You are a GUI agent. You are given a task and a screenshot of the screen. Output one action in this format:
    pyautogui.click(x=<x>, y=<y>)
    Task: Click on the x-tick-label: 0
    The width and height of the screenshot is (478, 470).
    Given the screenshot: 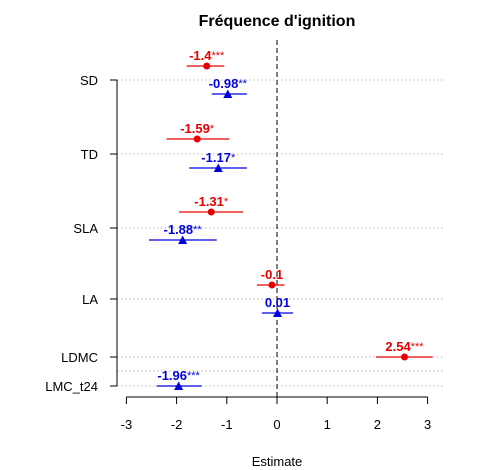 What is the action you would take?
    pyautogui.click(x=276, y=424)
    